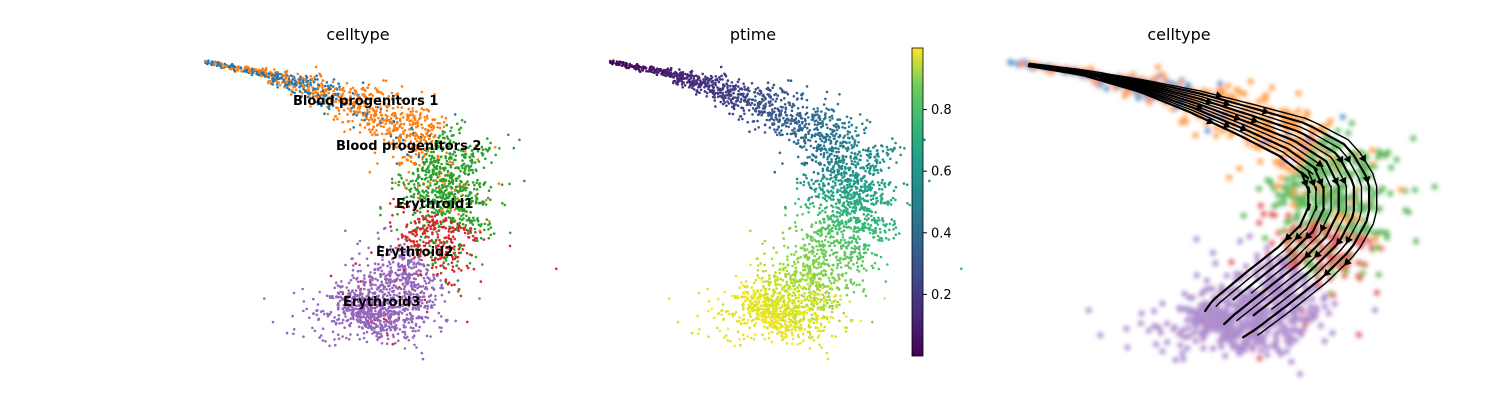 The height and width of the screenshot is (400, 1500). I want to click on cluster-label-erythroid1: Erythroid1, so click(434, 204).